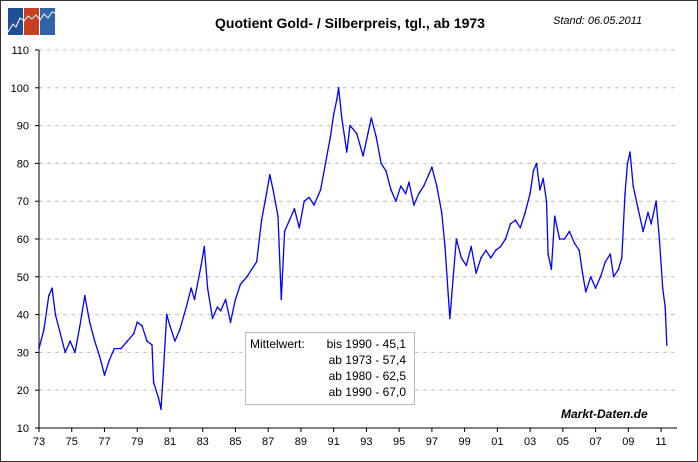 Image resolution: width=698 pixels, height=462 pixels. Describe the element at coordinates (432, 442) in the screenshot. I see `x-tick-label: 97` at that location.